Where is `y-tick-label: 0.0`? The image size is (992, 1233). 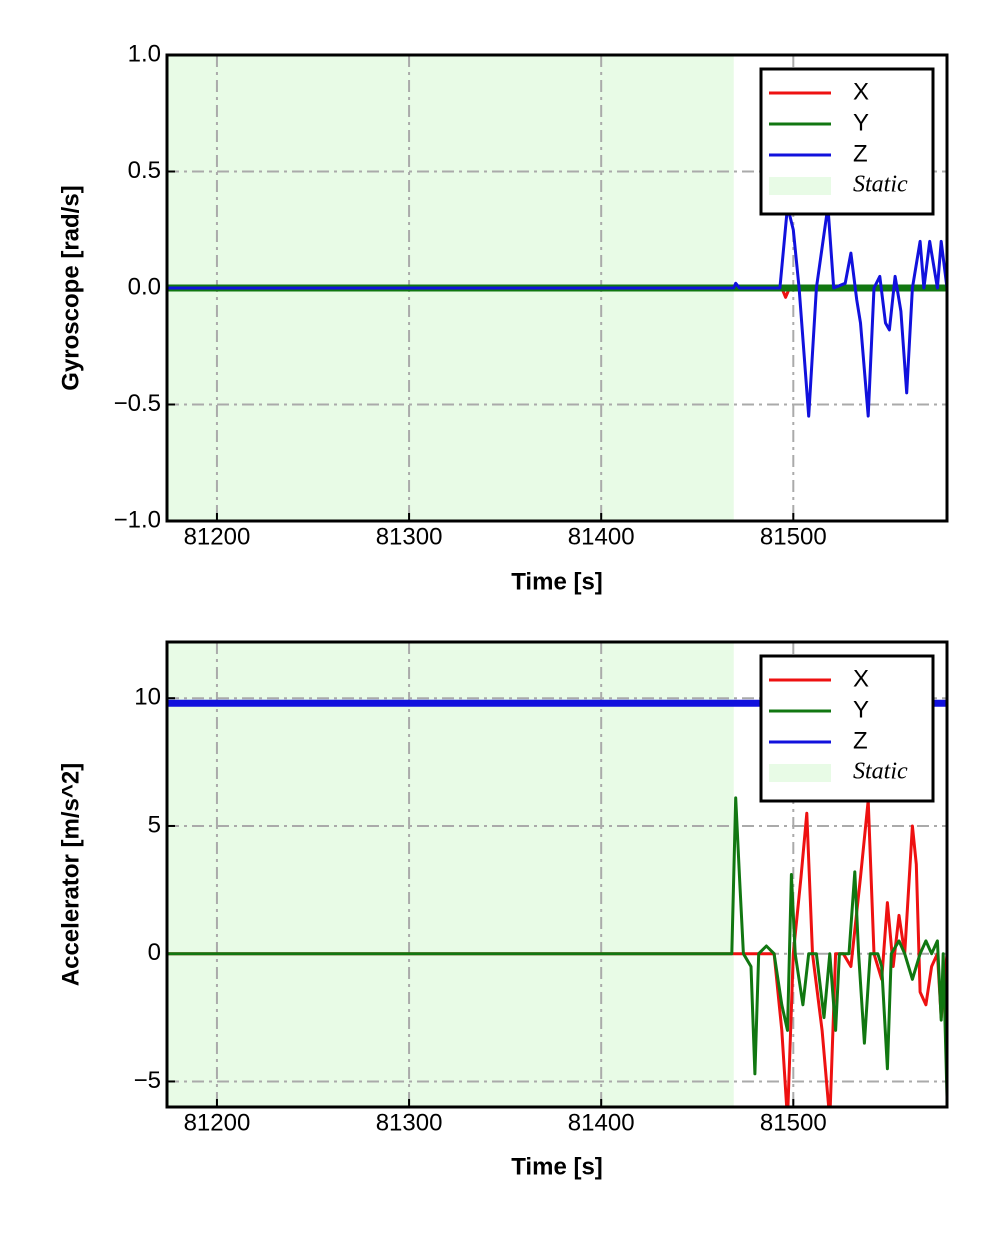 y-tick-label: 0.0 is located at coordinates (144, 286).